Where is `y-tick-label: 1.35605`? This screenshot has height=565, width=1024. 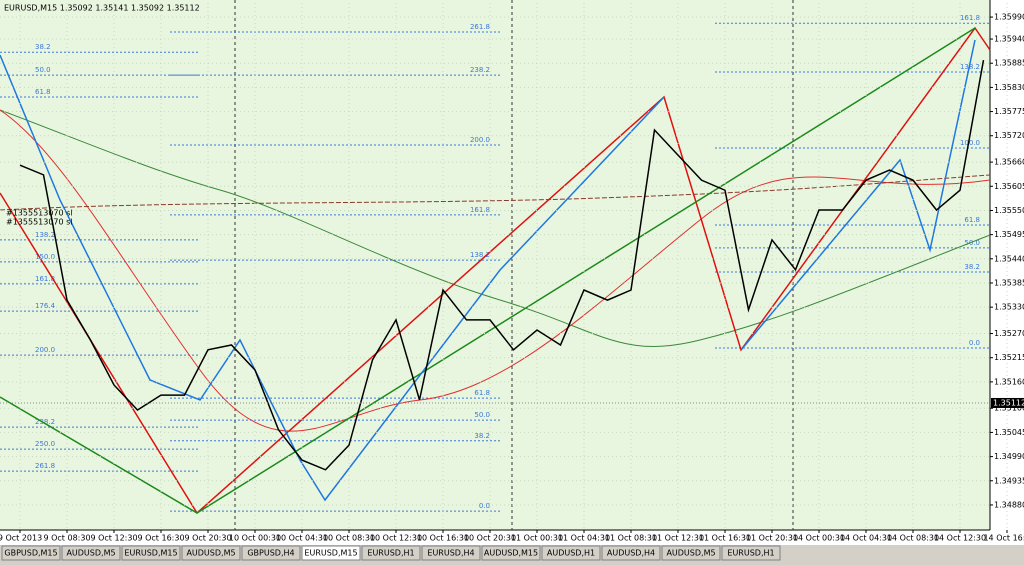
y-tick-label: 1.35605 is located at coordinates (1009, 186).